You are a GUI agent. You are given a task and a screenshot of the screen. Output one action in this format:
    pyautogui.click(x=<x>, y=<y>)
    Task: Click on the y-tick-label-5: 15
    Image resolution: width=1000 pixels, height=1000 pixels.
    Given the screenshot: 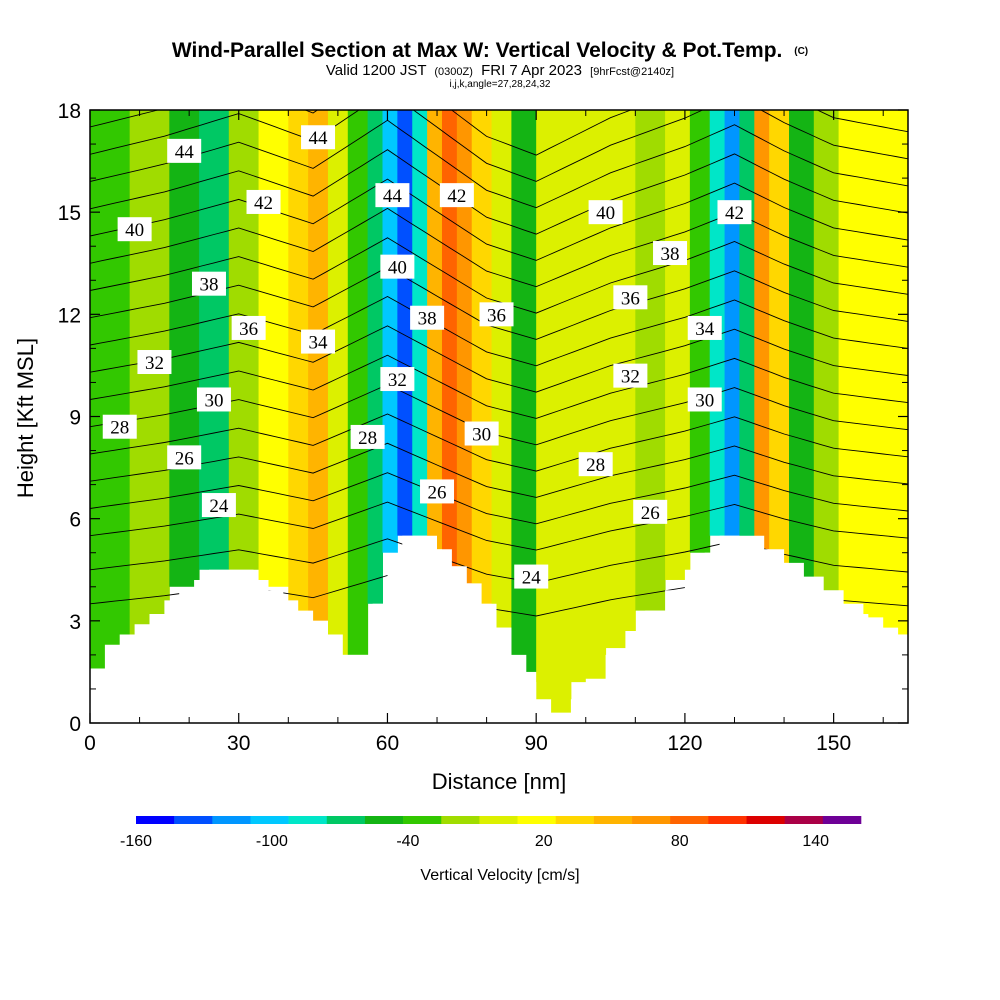 What is the action you would take?
    pyautogui.click(x=69, y=213)
    